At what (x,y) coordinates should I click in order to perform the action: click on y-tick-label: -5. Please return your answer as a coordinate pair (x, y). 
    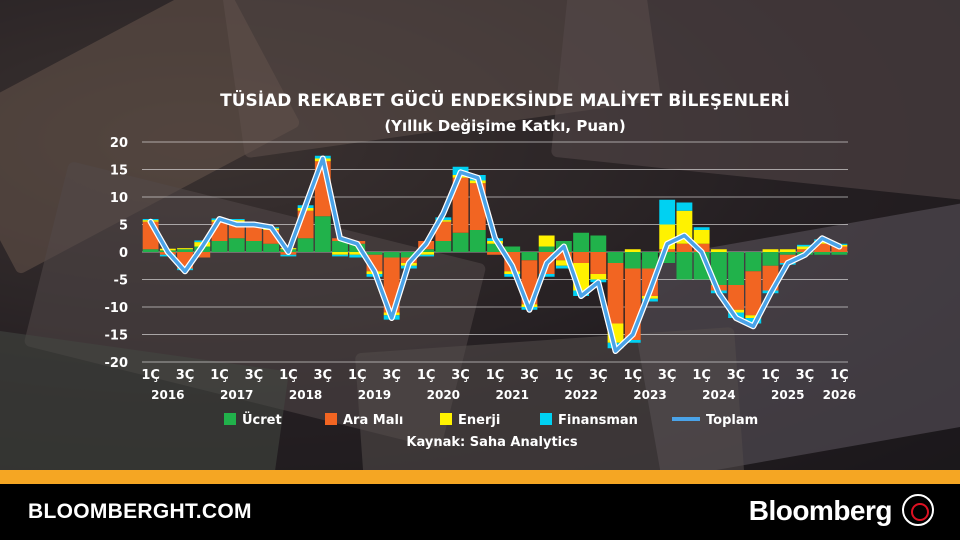
    Looking at the image, I should click on (121, 281).